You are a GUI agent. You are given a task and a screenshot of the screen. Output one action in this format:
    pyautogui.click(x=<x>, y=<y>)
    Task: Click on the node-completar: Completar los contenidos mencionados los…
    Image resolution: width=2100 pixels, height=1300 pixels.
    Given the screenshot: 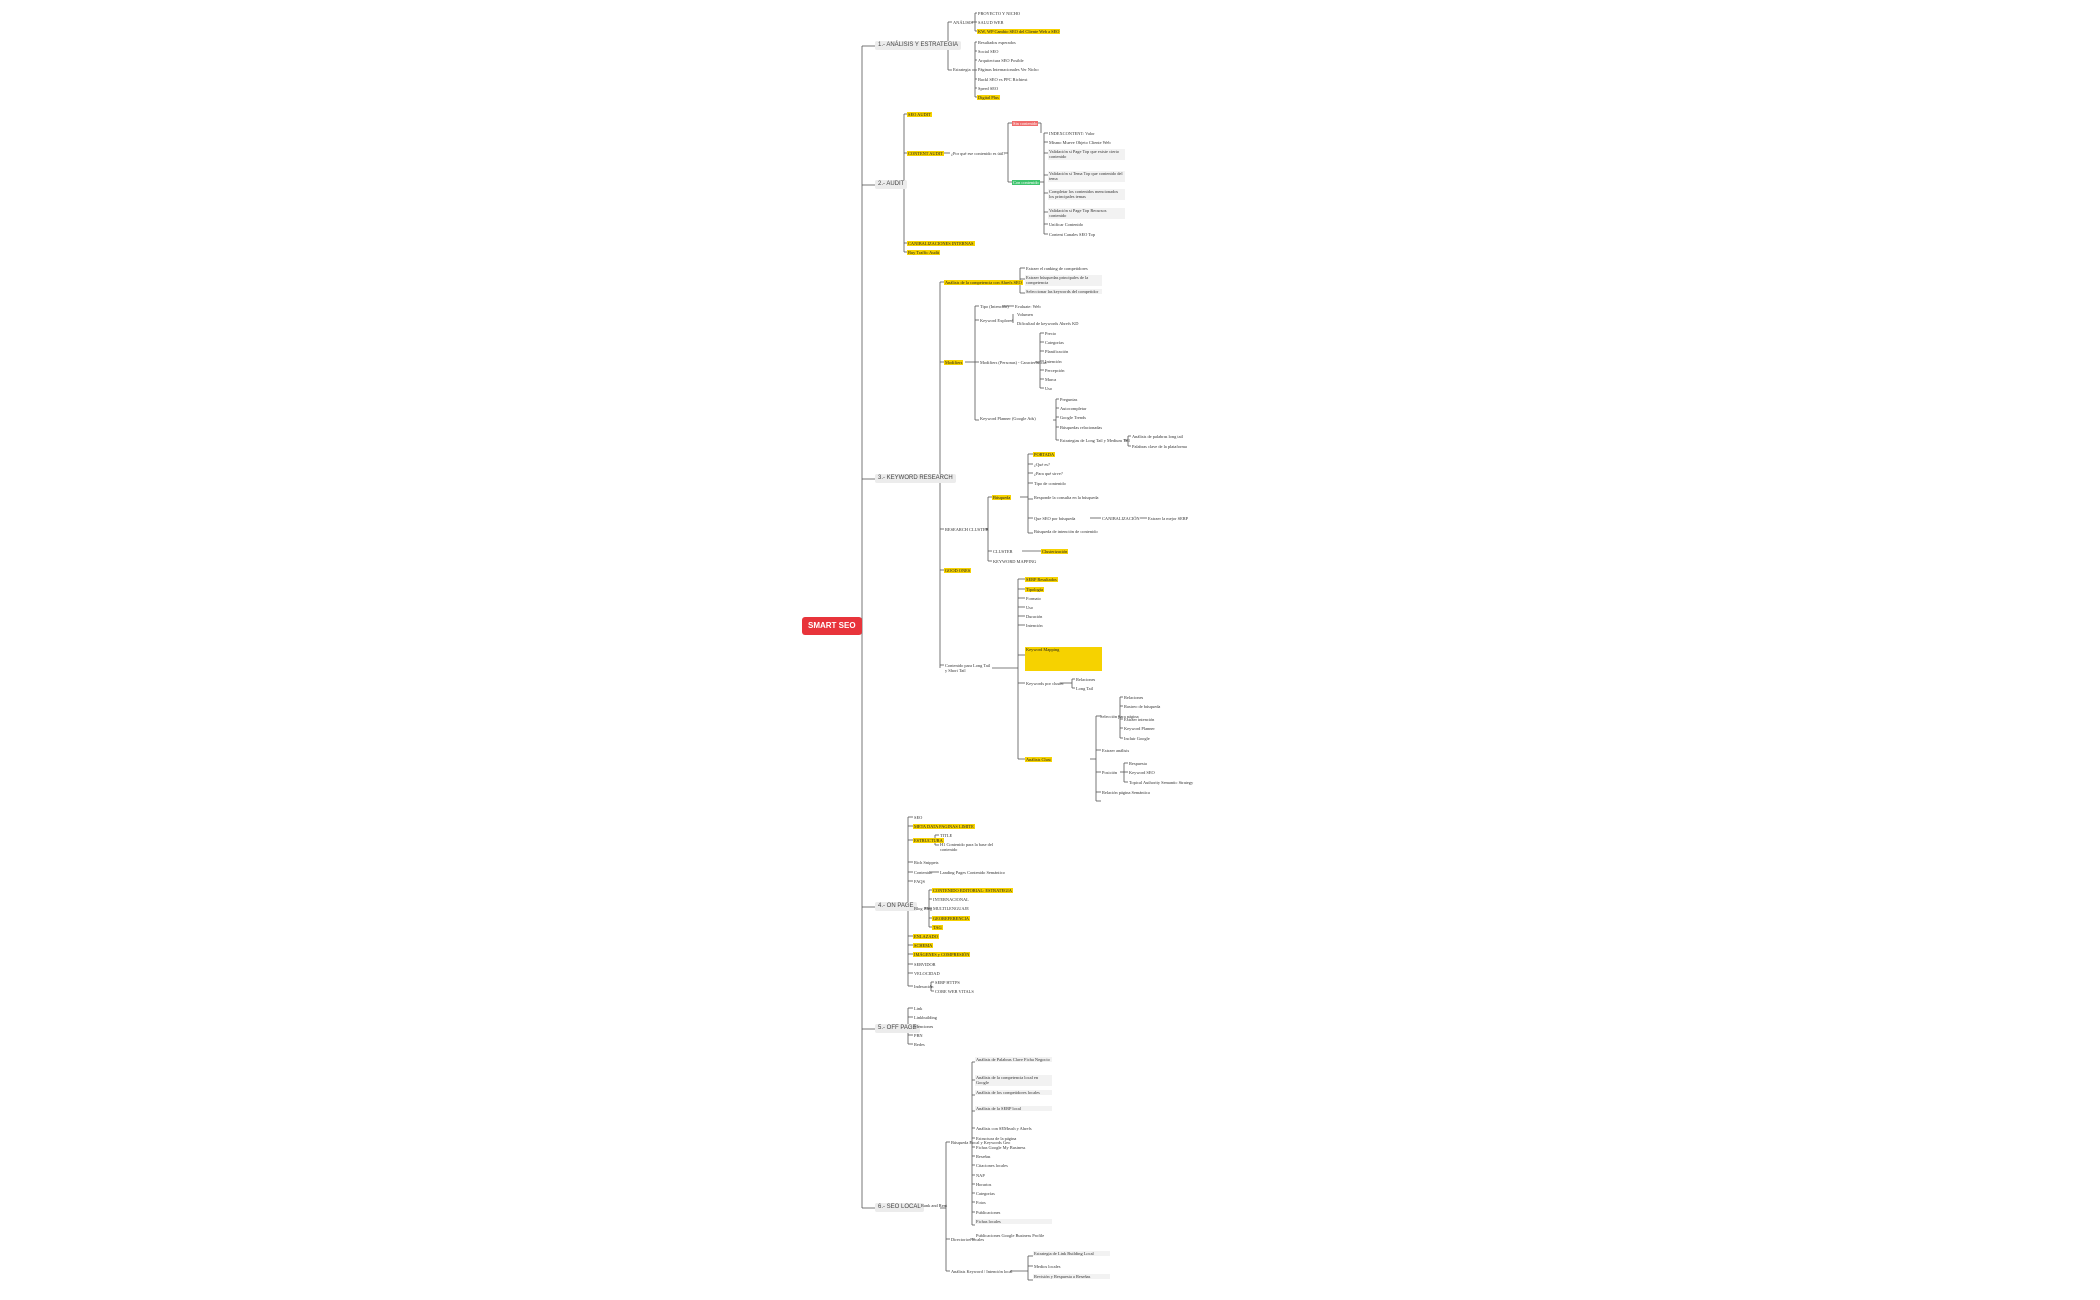 What is the action you would take?
    pyautogui.click(x=1086, y=194)
    